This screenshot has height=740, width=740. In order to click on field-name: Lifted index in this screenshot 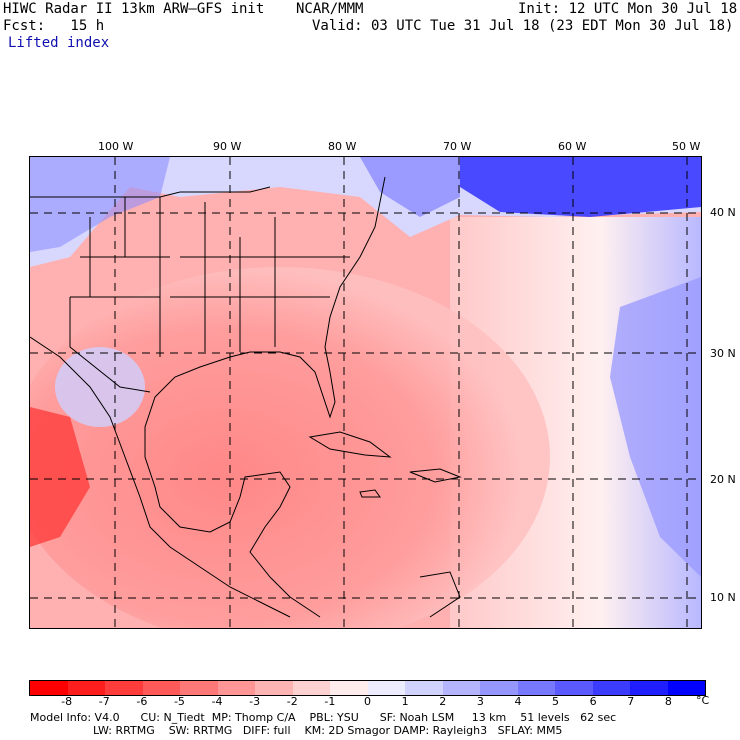, I will do `click(59, 43)`.